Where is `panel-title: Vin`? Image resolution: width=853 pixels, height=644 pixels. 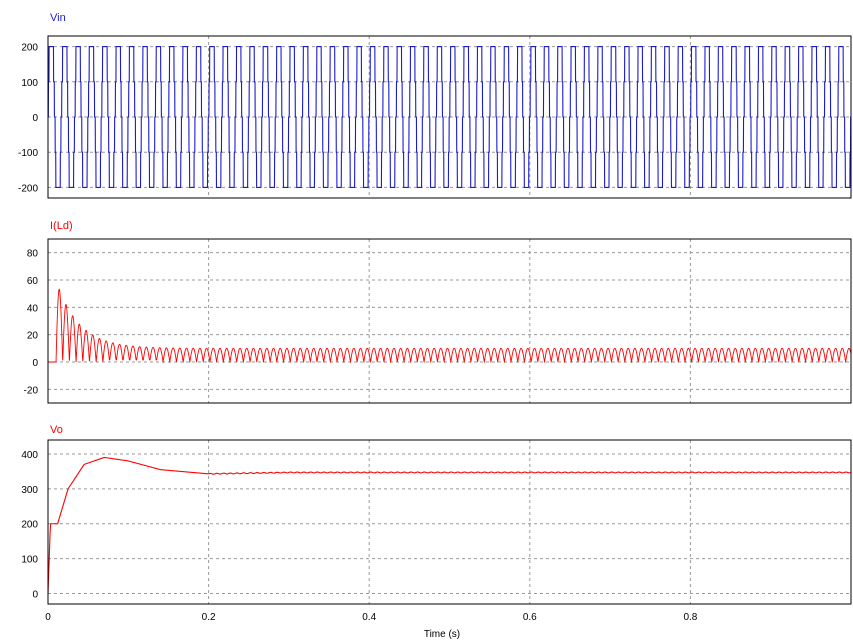
panel-title: Vin is located at coordinates (58, 18).